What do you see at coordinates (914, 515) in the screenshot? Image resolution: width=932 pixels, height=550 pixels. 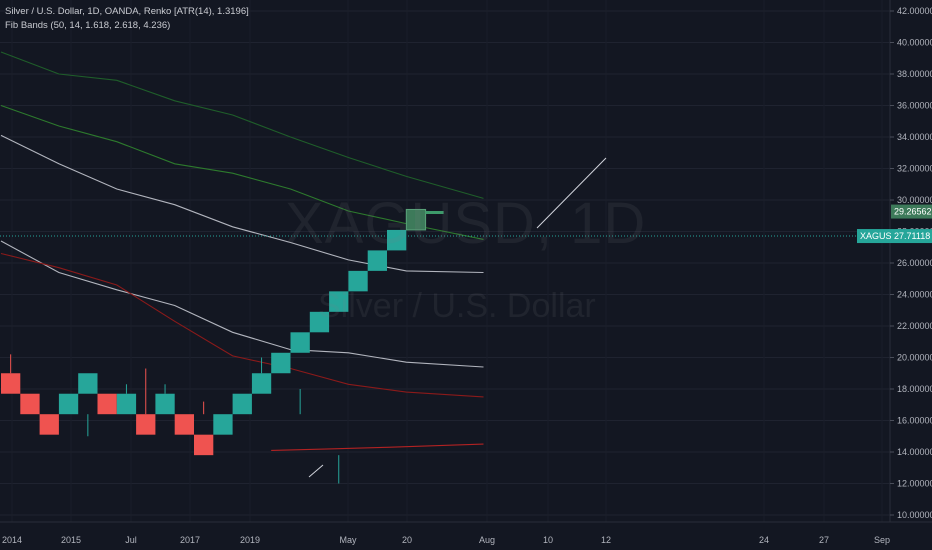 I see `y-tick-label: 10.00000` at bounding box center [914, 515].